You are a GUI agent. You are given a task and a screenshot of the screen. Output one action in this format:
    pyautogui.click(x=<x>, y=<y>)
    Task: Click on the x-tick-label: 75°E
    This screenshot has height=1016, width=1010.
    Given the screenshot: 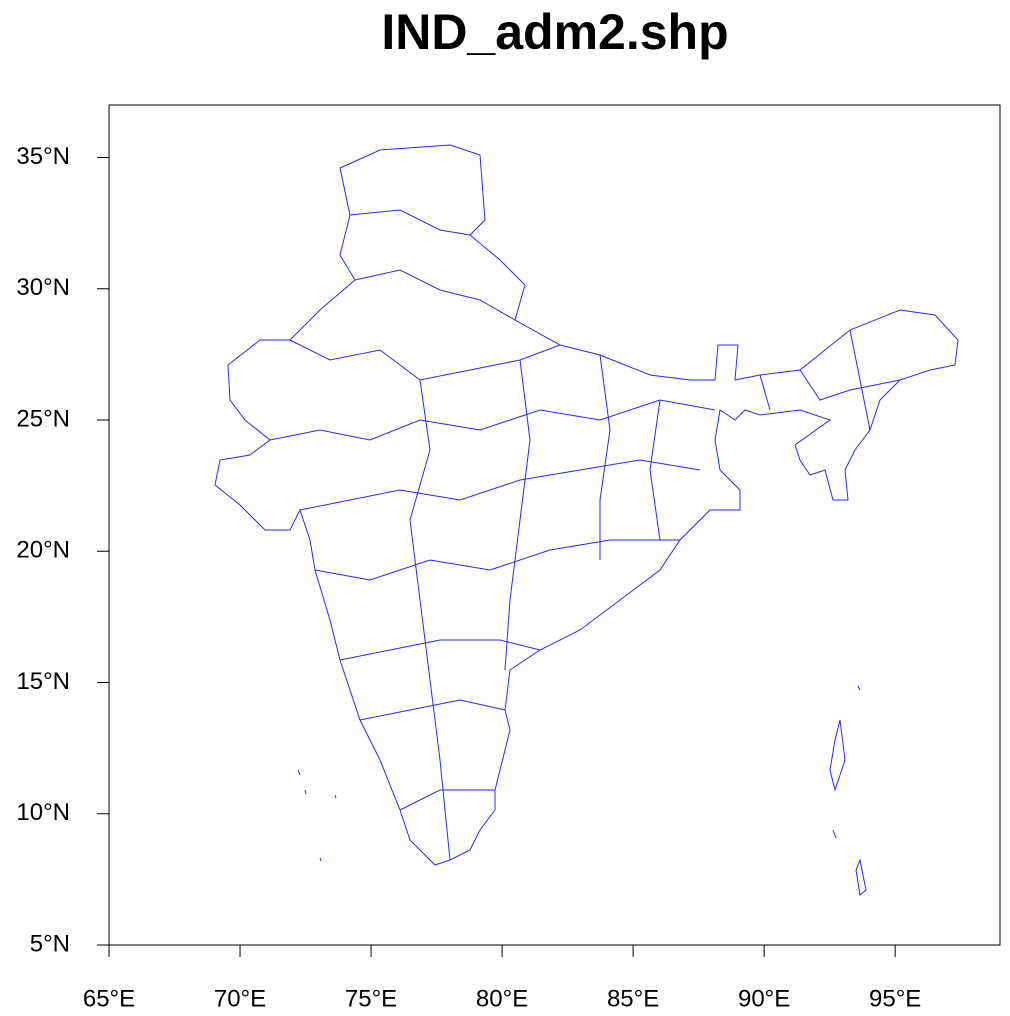 What is the action you would take?
    pyautogui.click(x=371, y=998)
    